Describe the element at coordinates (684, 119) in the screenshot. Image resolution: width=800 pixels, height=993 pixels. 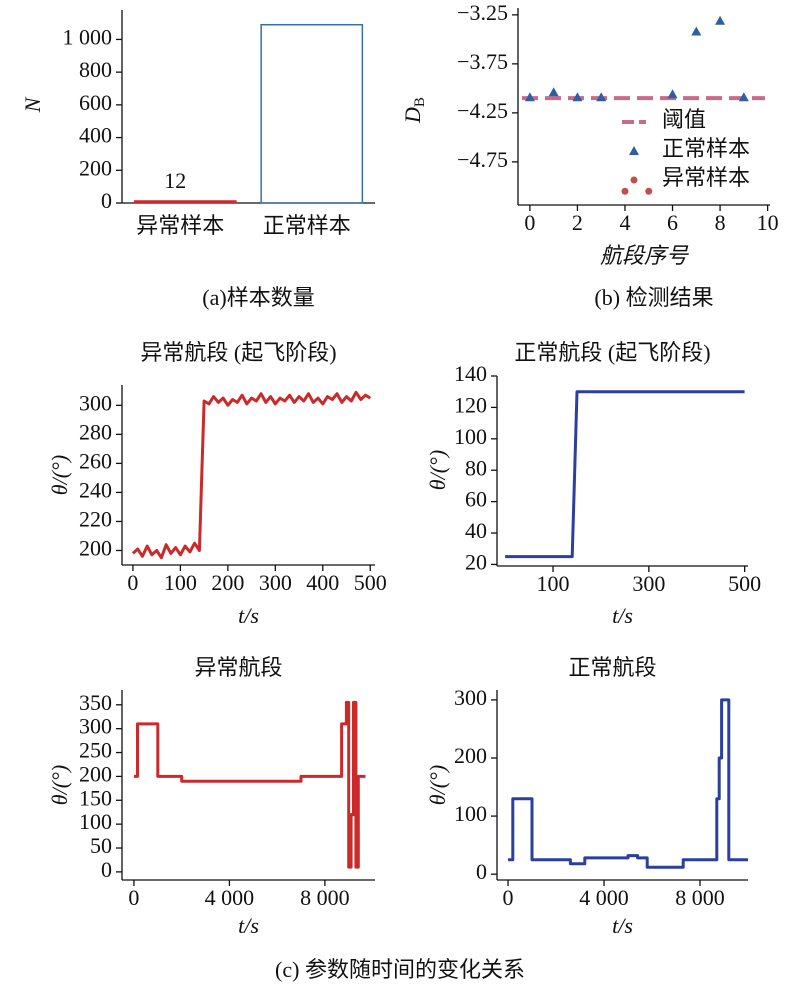
I see `legend-label: 阈值` at that location.